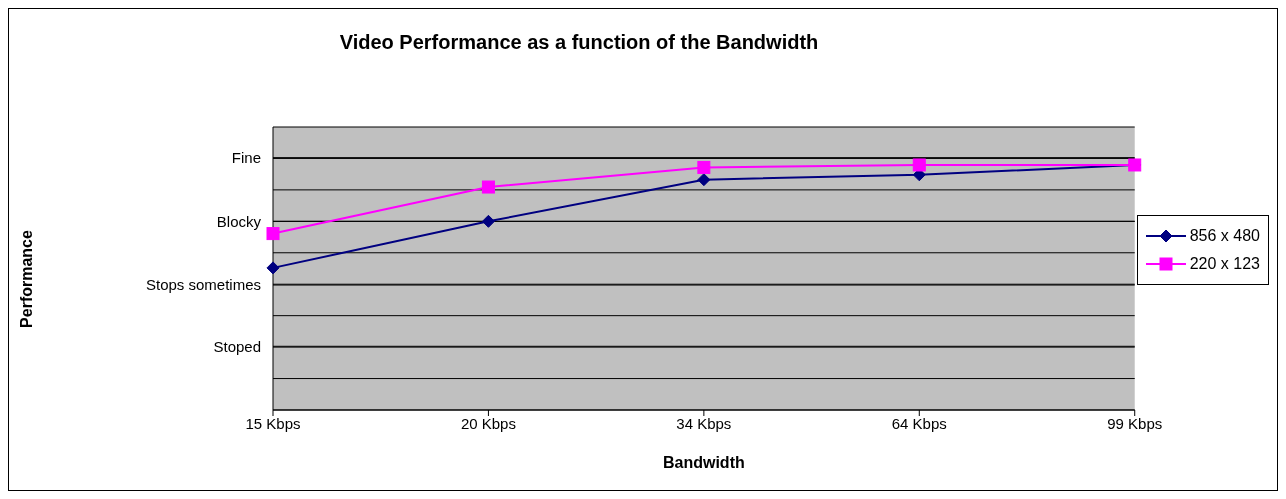 Image resolution: width=1286 pixels, height=499 pixels. I want to click on ref-line-label: Stoped, so click(237, 346).